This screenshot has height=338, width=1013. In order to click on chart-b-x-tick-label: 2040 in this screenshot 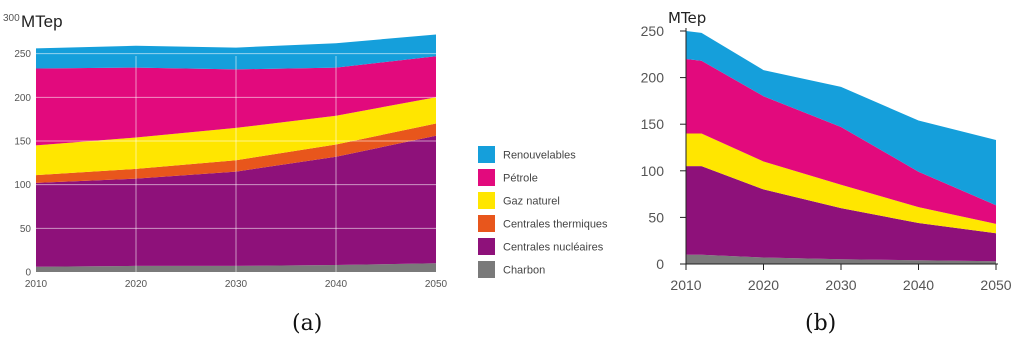, I will do `click(918, 285)`.